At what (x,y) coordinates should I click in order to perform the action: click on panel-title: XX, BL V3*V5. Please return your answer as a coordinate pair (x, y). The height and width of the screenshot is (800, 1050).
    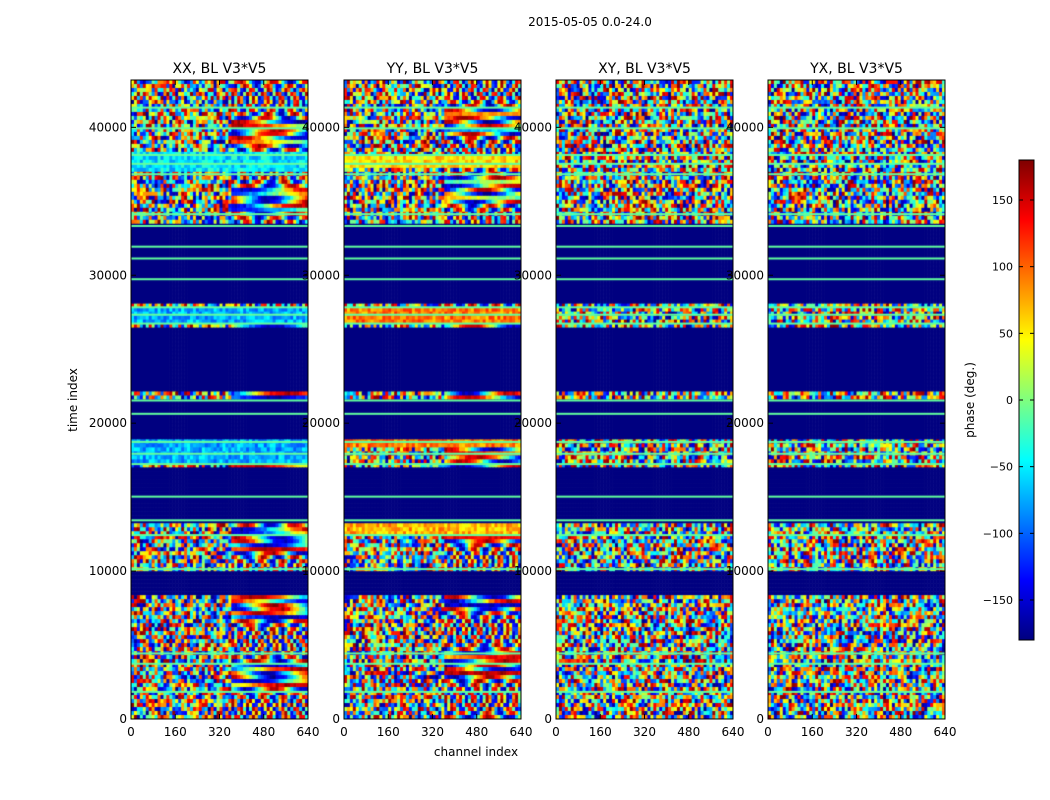
    Looking at the image, I should click on (220, 69).